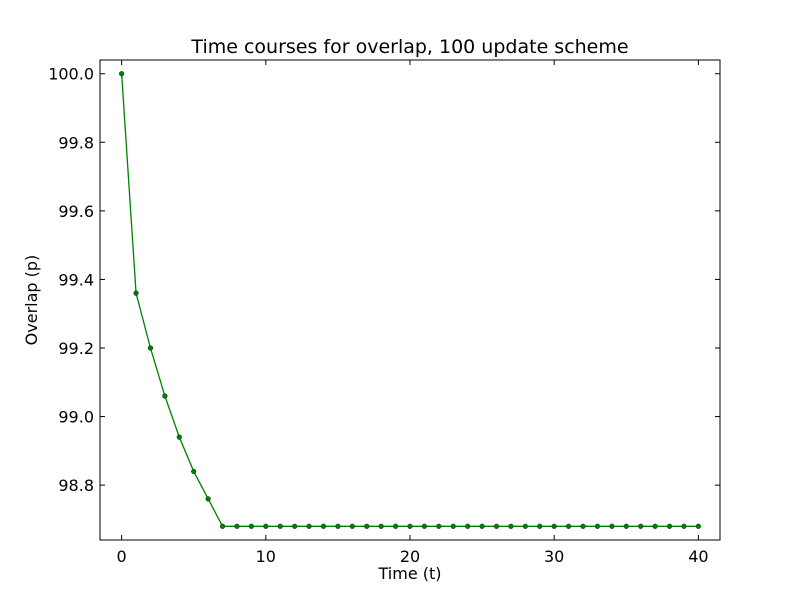 The image size is (800, 600). I want to click on y-tick-label: 99.4, so click(76, 279).